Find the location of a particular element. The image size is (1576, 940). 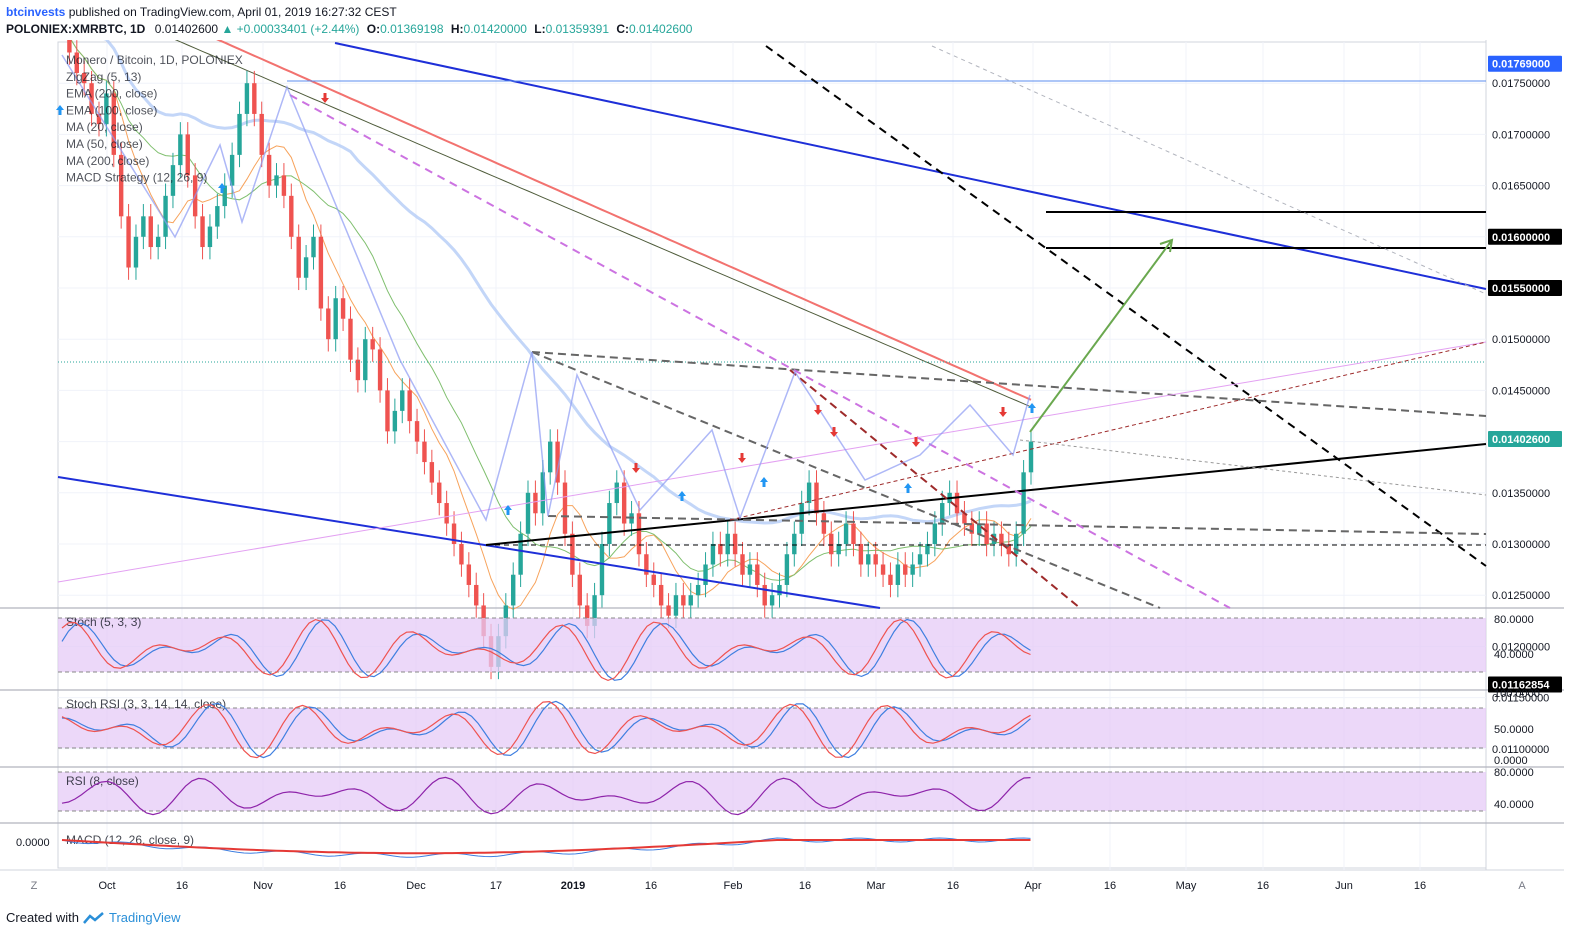

time-tick-label: Jun is located at coordinates (1344, 886).